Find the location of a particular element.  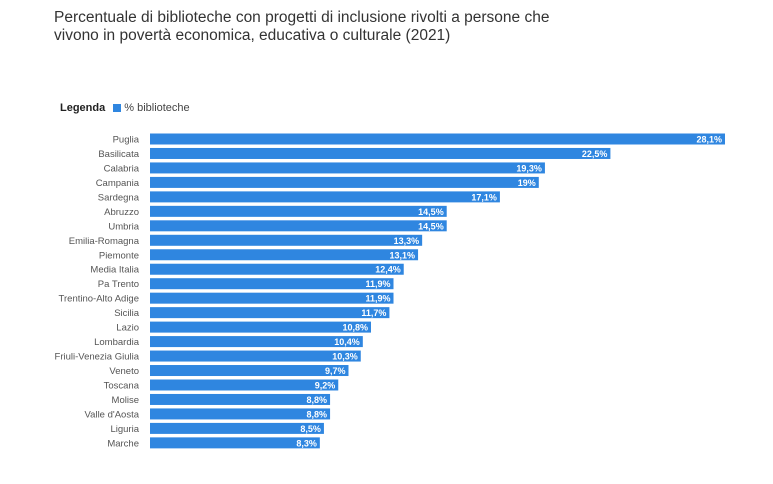

category-label: Friuli-Venezia Giulia is located at coordinates (97, 357).